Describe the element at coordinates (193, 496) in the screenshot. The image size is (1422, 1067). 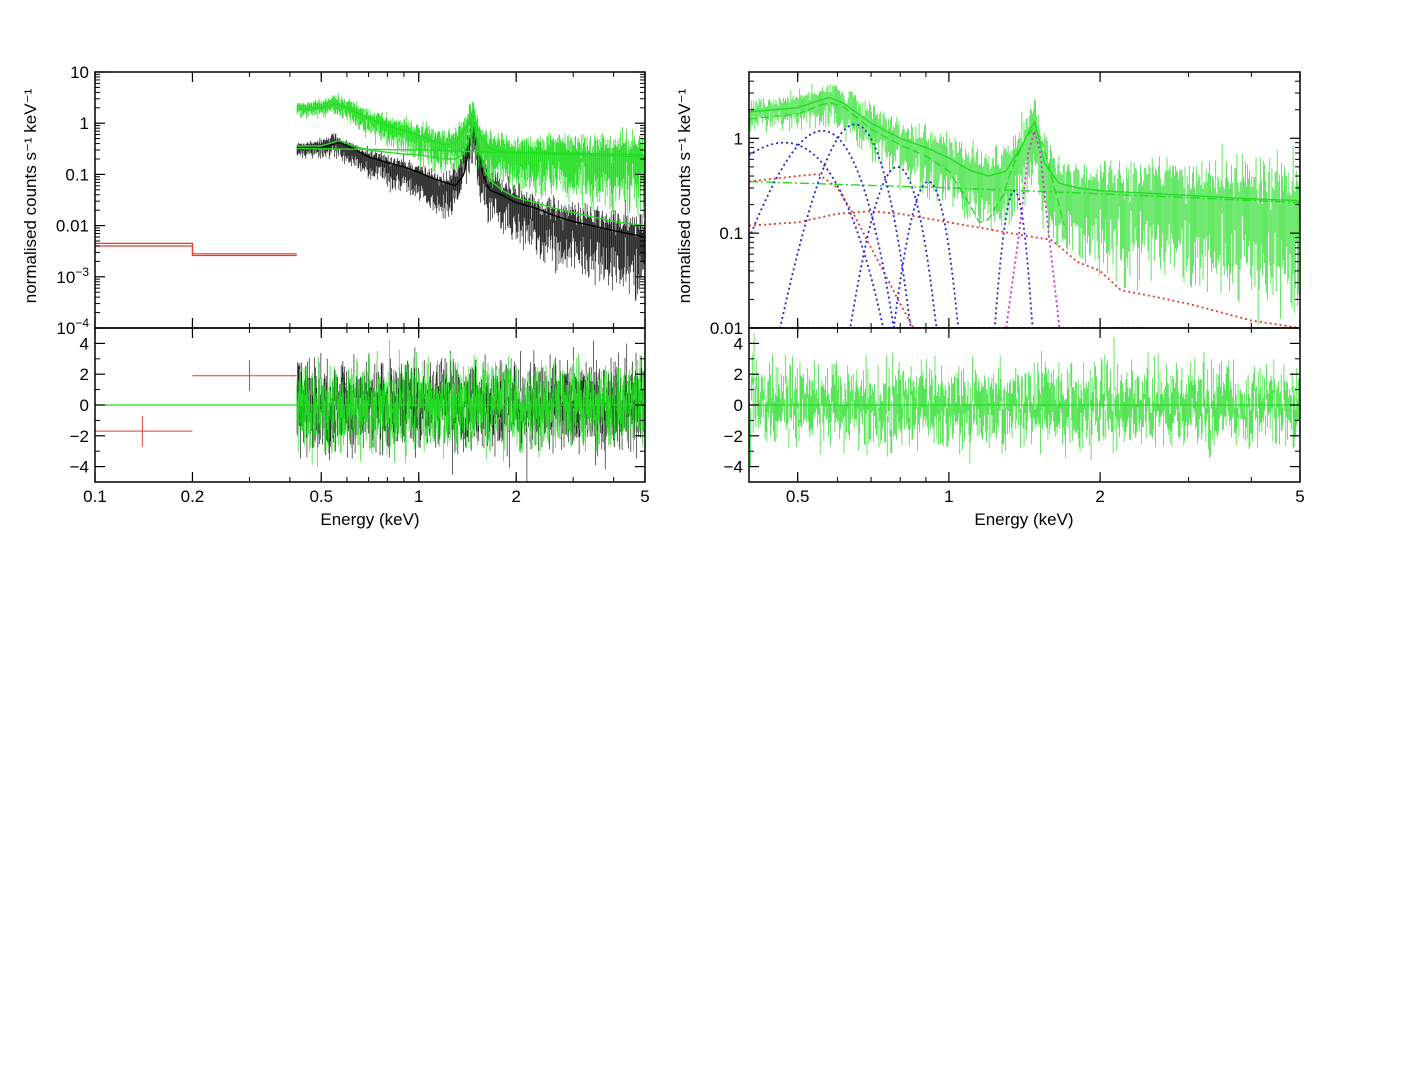
I see `x-tick-label: 0.2` at that location.